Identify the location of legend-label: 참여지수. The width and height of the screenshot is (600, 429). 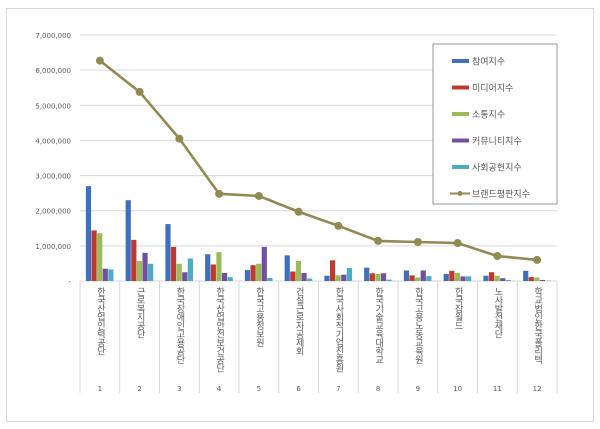
(488, 62).